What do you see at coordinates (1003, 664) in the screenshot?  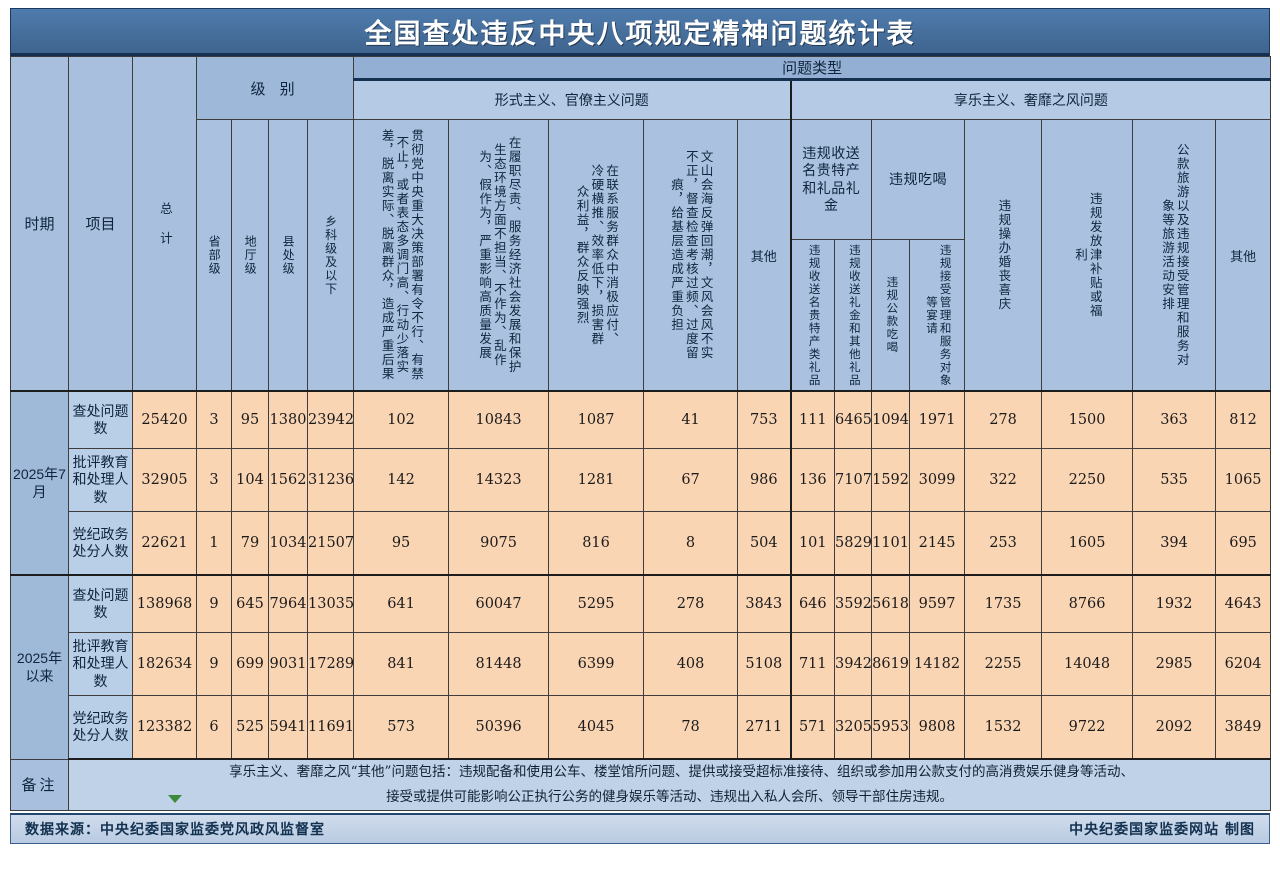 I see `cell-wedding: 2255` at bounding box center [1003, 664].